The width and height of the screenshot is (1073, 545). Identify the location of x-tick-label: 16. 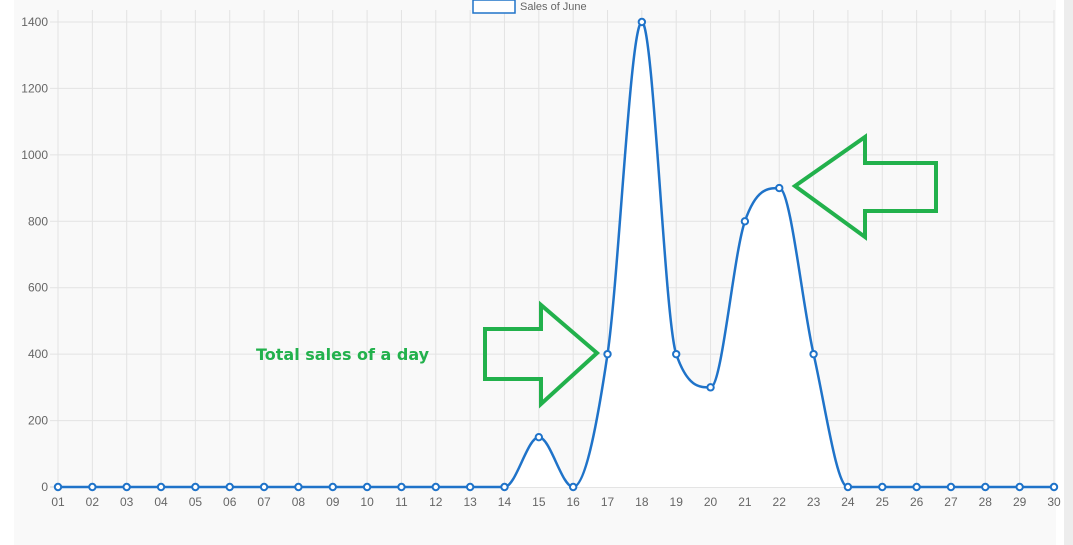
(573, 502).